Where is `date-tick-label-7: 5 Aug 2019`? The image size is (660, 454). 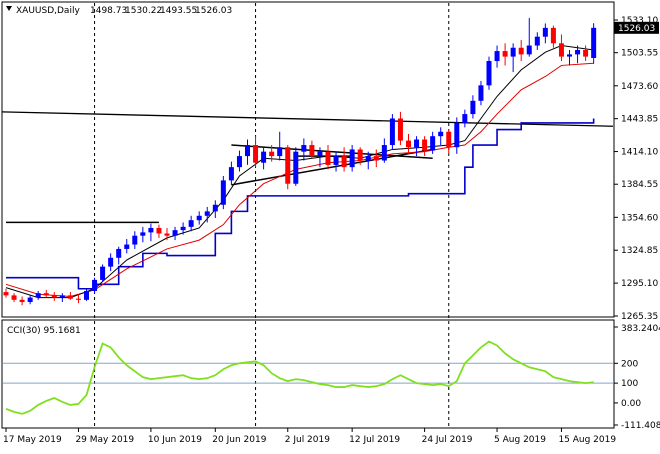
date-tick-label-7: 5 Aug 2019 is located at coordinates (520, 440).